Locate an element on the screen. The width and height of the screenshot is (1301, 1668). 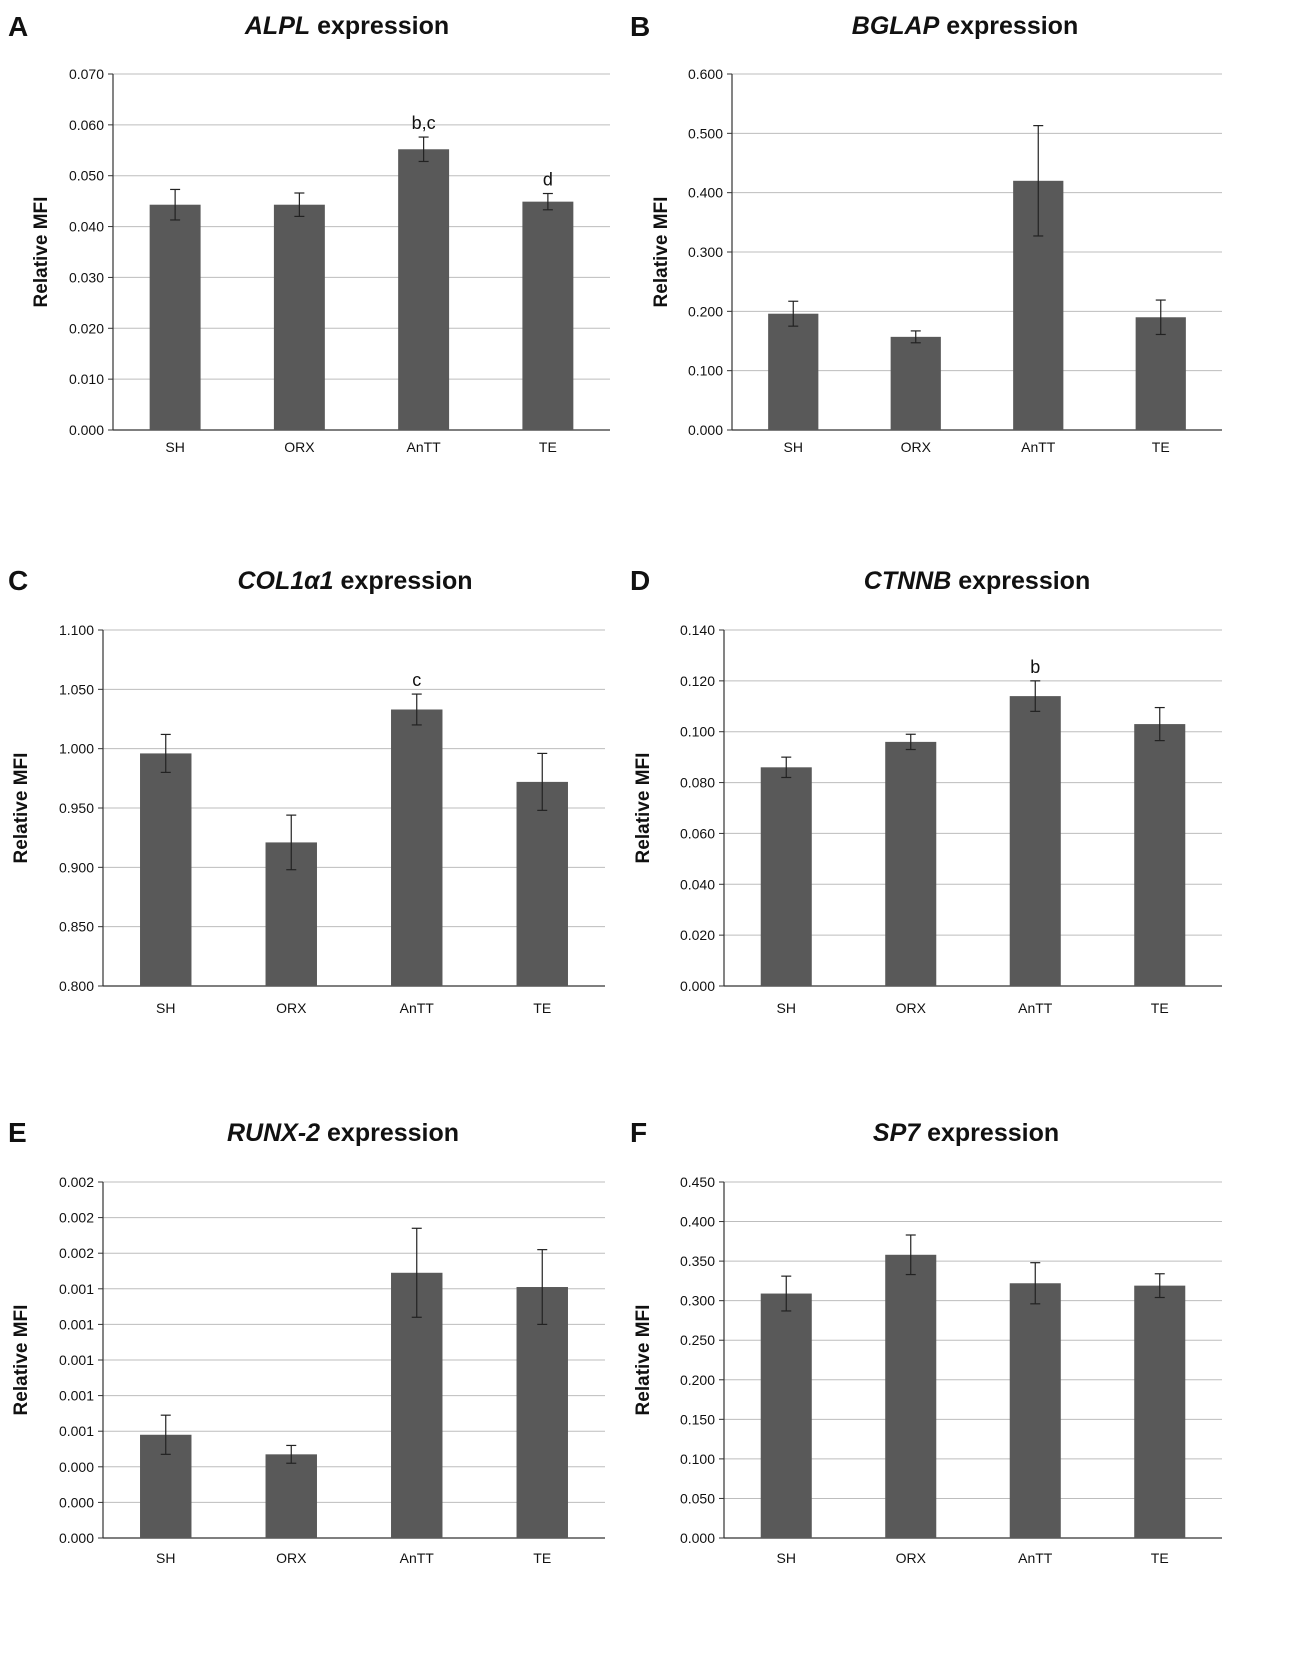
y-tick-label: 0.850 is located at coordinates (76, 927).